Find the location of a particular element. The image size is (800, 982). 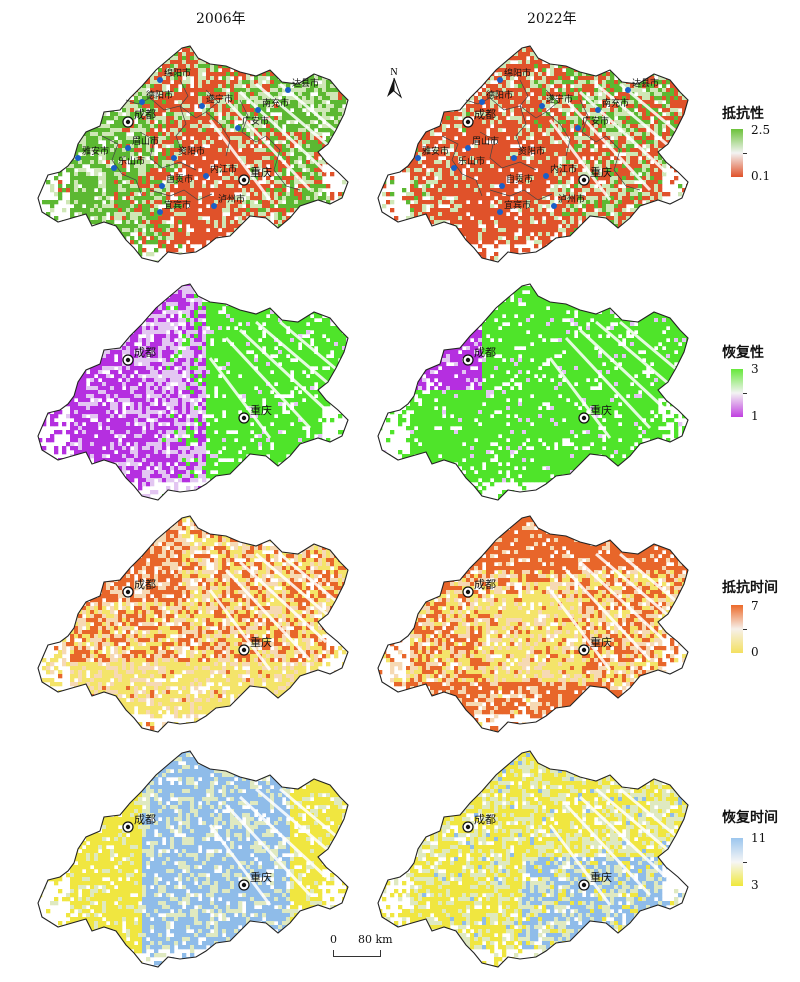

city-label: 遂宁市 is located at coordinates (559, 99).